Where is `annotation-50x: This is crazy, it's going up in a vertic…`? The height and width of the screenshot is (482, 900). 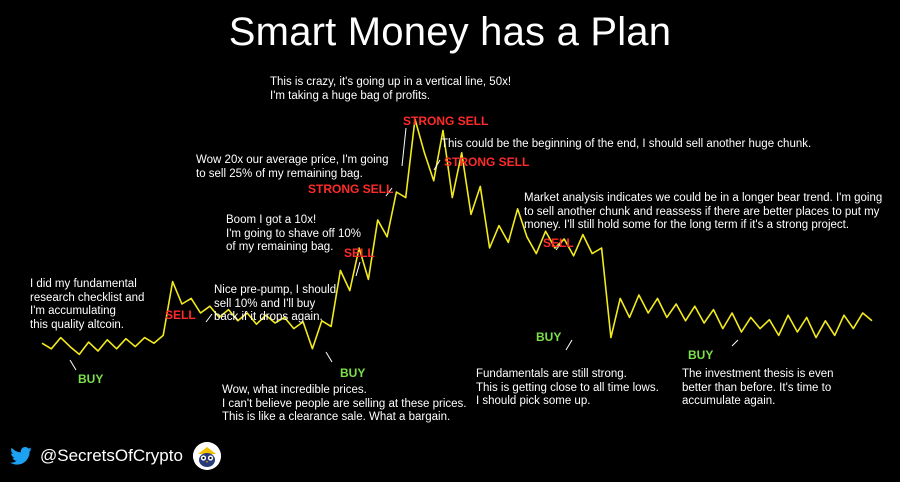
annotation-50x: This is crazy, it's going up in a vertic… is located at coordinates (391, 89).